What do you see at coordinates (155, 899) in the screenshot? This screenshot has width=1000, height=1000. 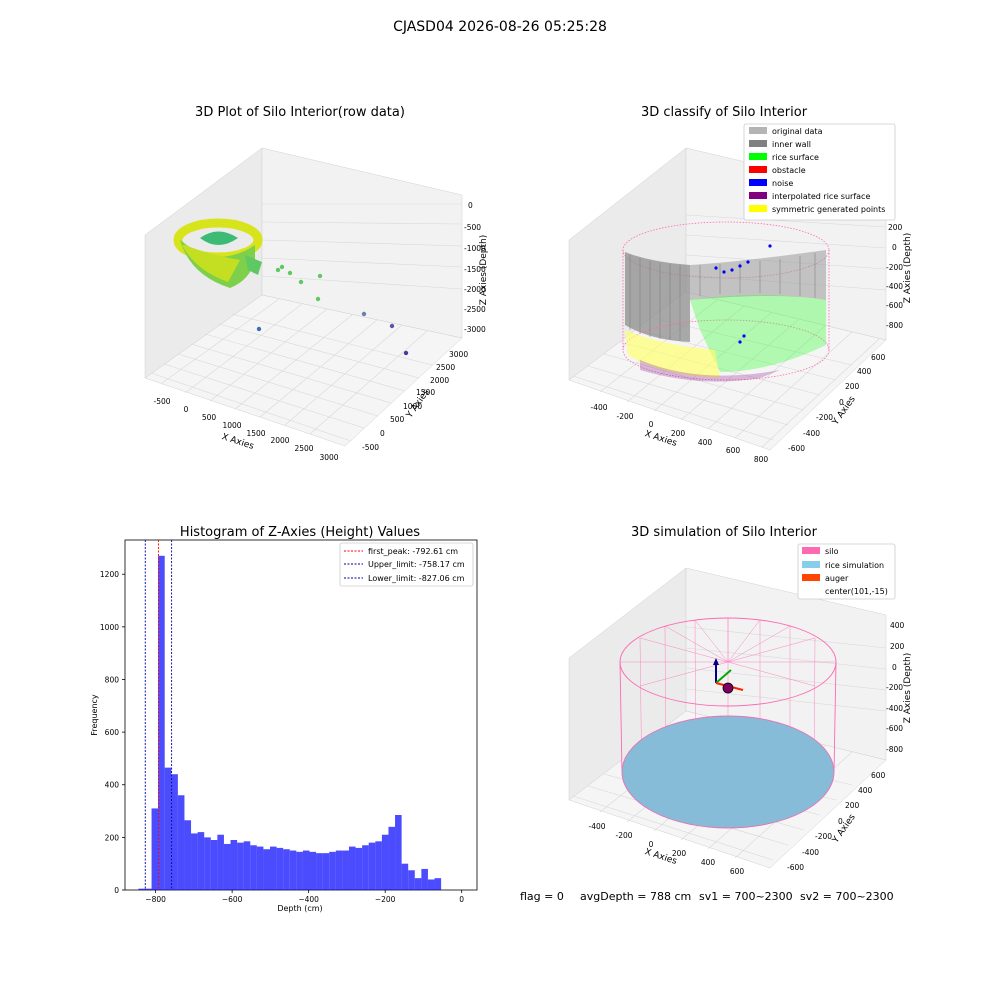 I see `x-tick-label: −800` at bounding box center [155, 899].